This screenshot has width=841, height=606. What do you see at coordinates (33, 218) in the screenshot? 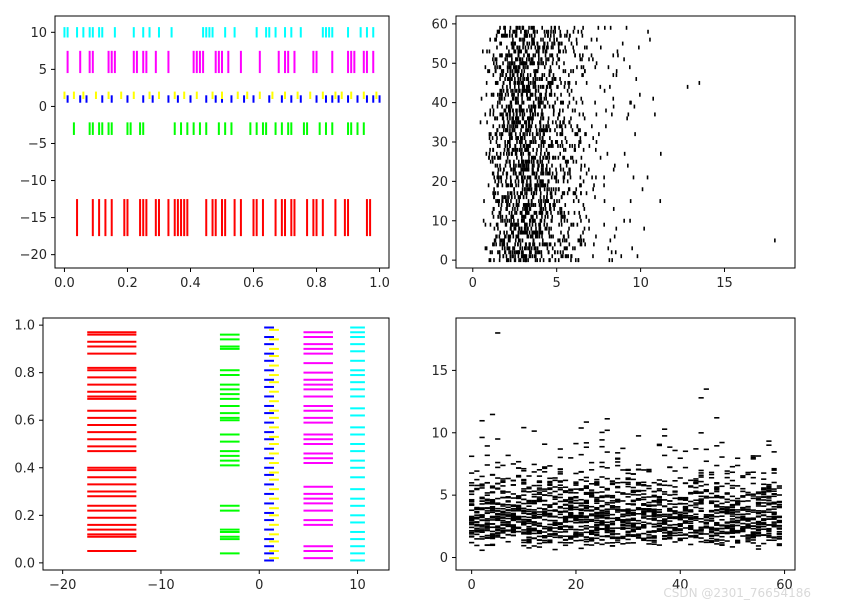
I see `y-tick-label: −15` at bounding box center [33, 218].